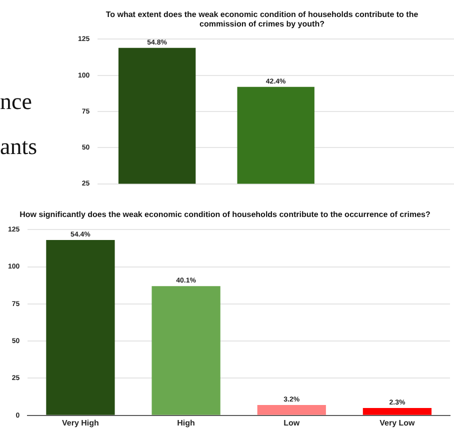  I want to click on chart-title: To what extent does the weak economic condition of households contribute to the commission of crimes by youth?, so click(262, 19).